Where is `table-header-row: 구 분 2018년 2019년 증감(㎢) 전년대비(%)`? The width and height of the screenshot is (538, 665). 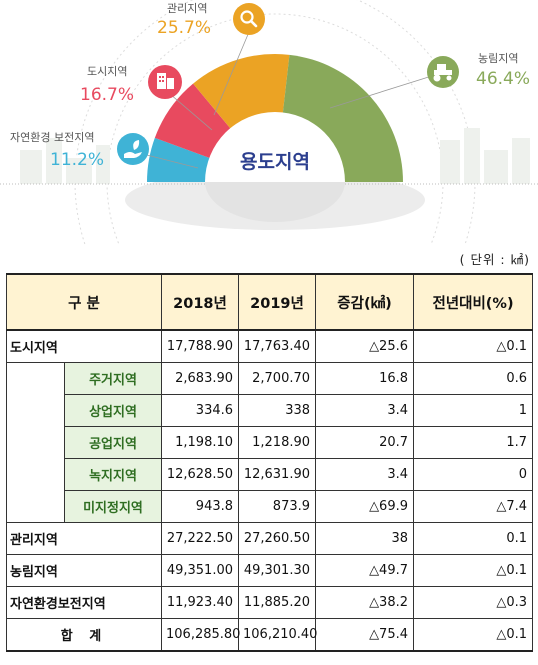 table-header-row: 구 분 2018년 2019년 증감(㎢) 전년대비(%) is located at coordinates (269, 302).